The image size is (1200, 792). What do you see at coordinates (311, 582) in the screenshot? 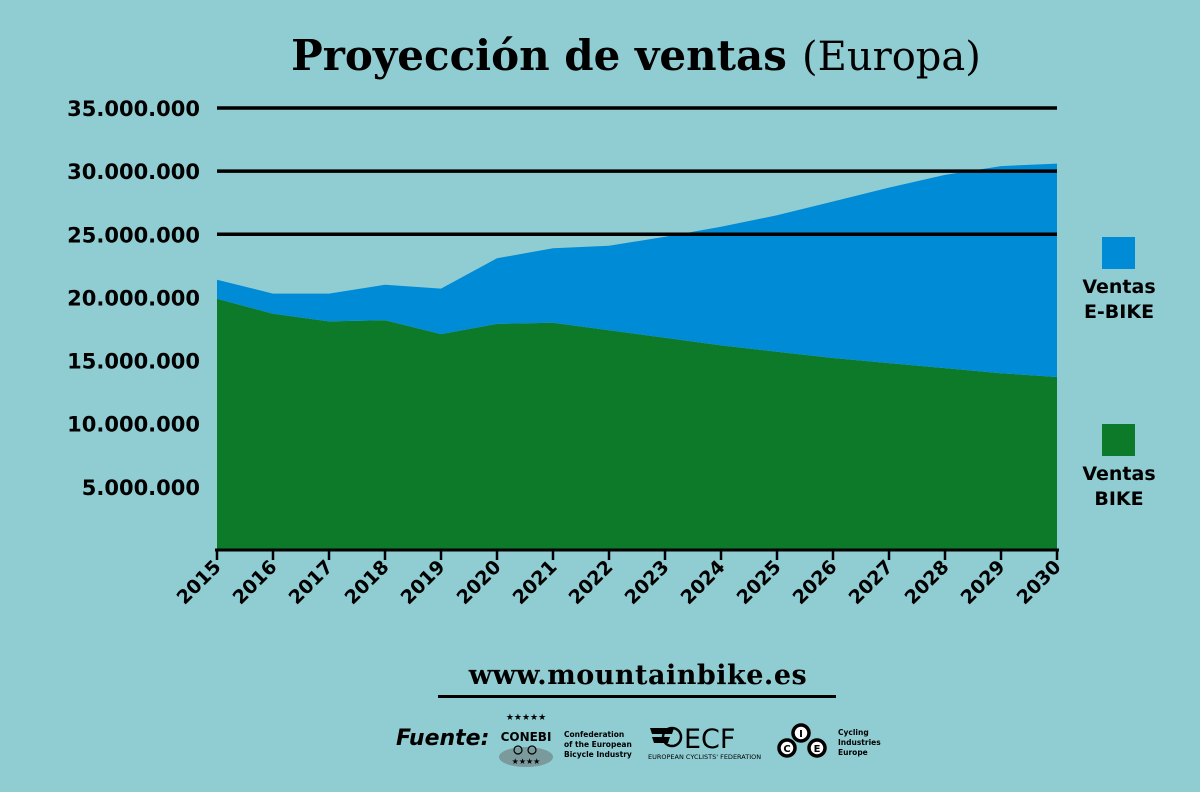
I see `x-tick-label: 2017` at bounding box center [311, 582].